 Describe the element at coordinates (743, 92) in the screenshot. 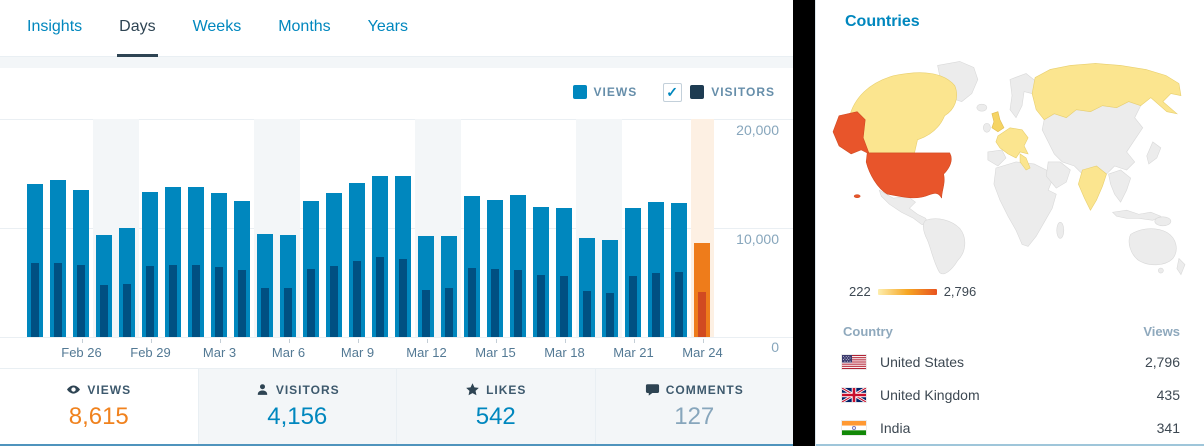

I see `legend-visitors-label: VISITORS` at that location.